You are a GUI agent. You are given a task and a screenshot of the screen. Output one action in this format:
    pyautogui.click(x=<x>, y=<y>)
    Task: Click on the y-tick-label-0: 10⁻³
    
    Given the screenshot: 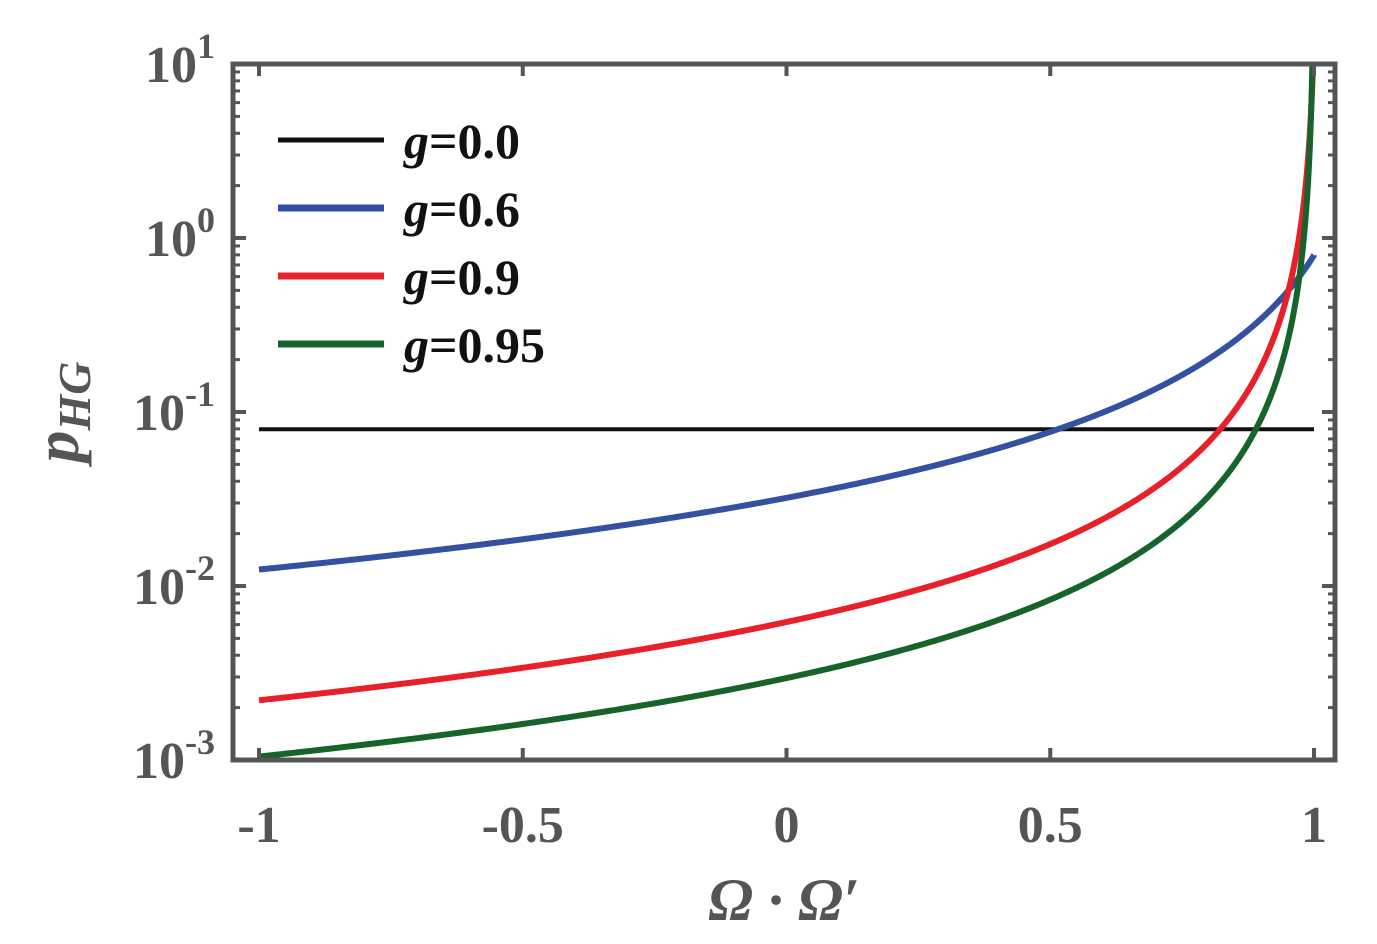 What is the action you would take?
    pyautogui.click(x=174, y=756)
    